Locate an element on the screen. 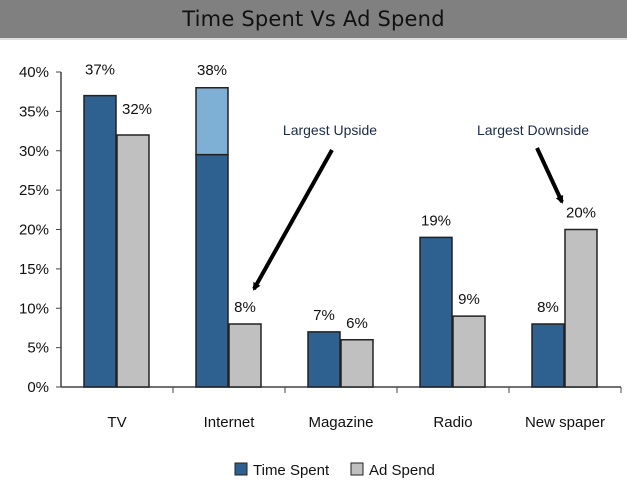 The height and width of the screenshot is (491, 627). data-label: 38% is located at coordinates (212, 70).